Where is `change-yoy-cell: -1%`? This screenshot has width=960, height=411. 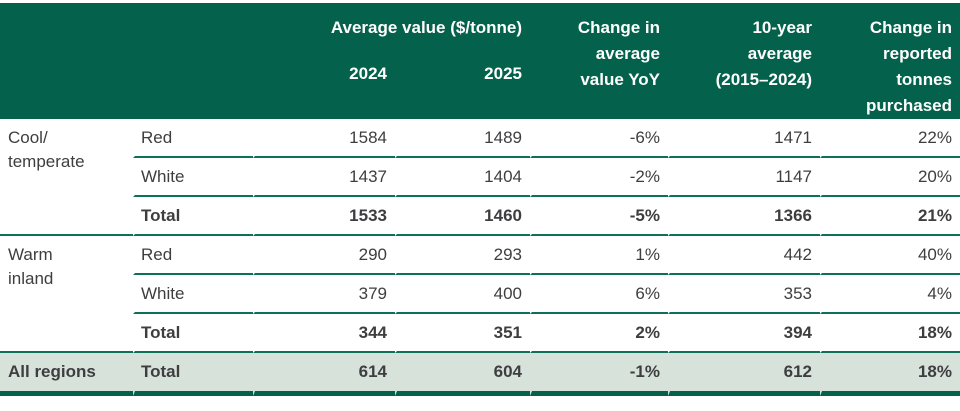 change-yoy-cell: -1% is located at coordinates (599, 374).